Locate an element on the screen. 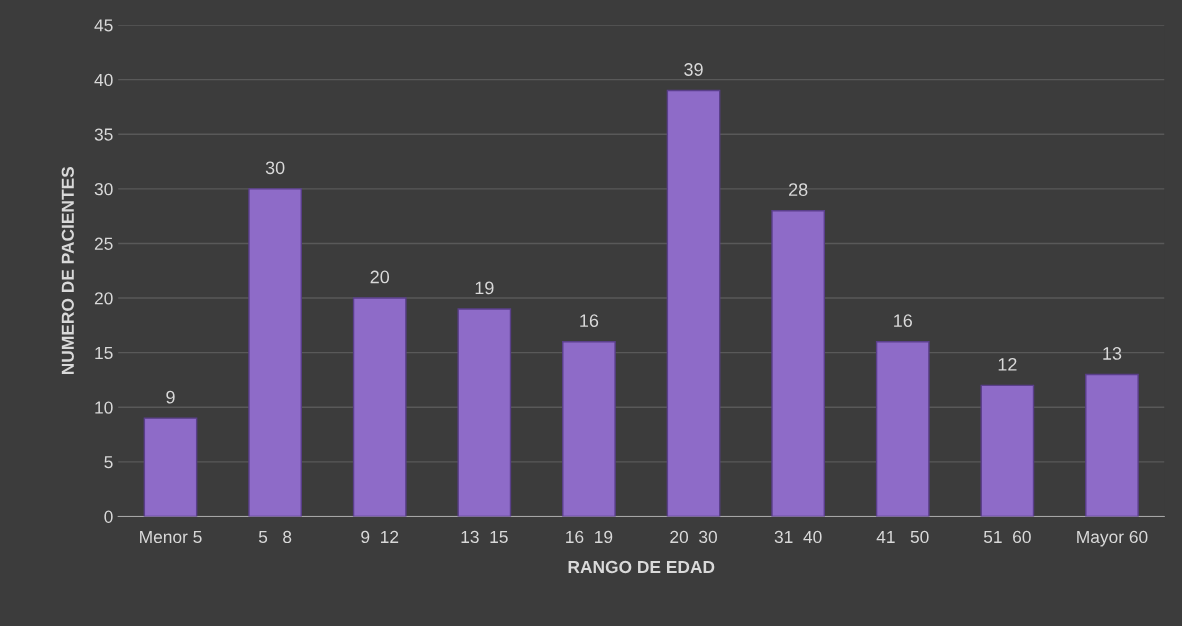 The image size is (1182, 626). y-tick-label: 20 is located at coordinates (103, 298).